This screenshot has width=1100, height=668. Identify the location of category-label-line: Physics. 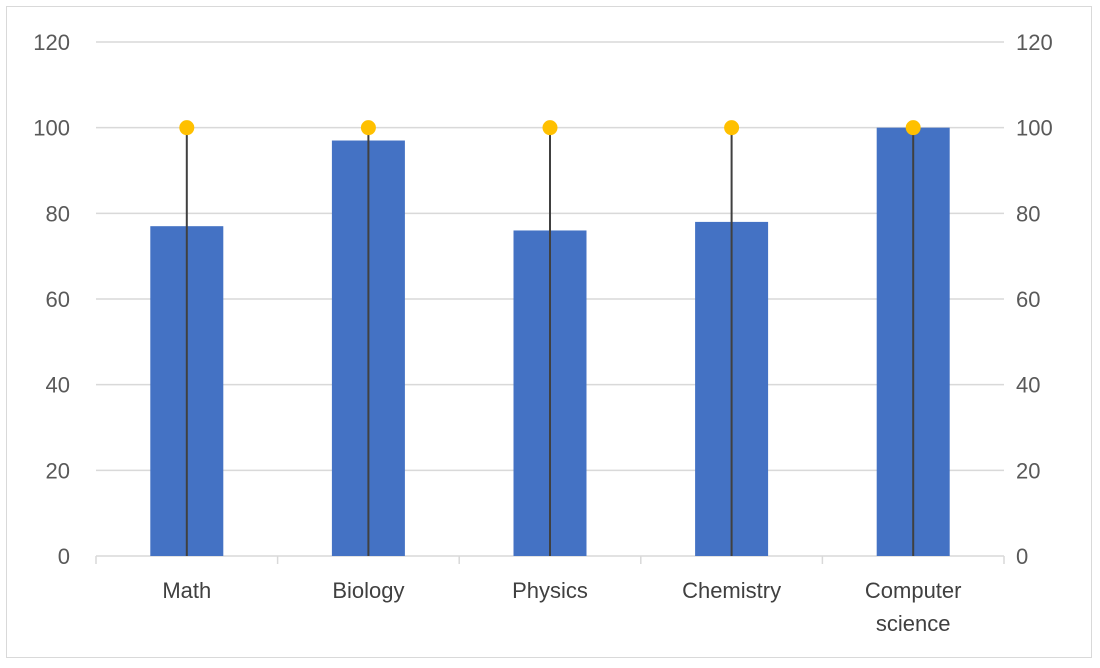
(550, 590).